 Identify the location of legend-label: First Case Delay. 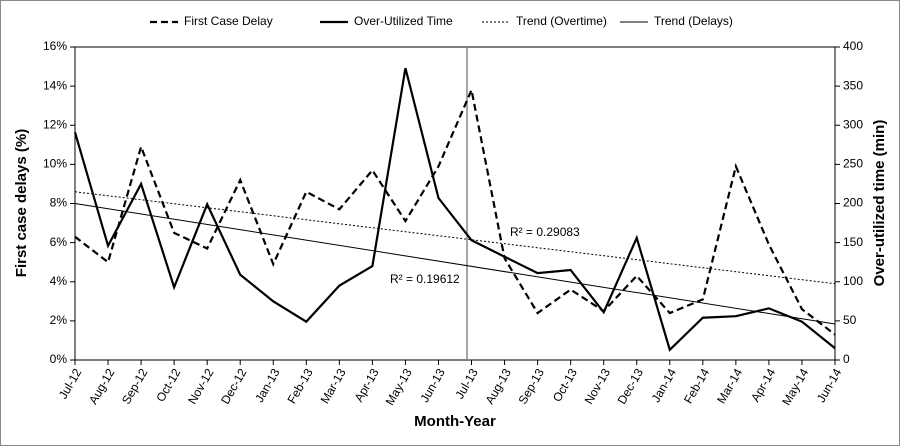
(228, 21).